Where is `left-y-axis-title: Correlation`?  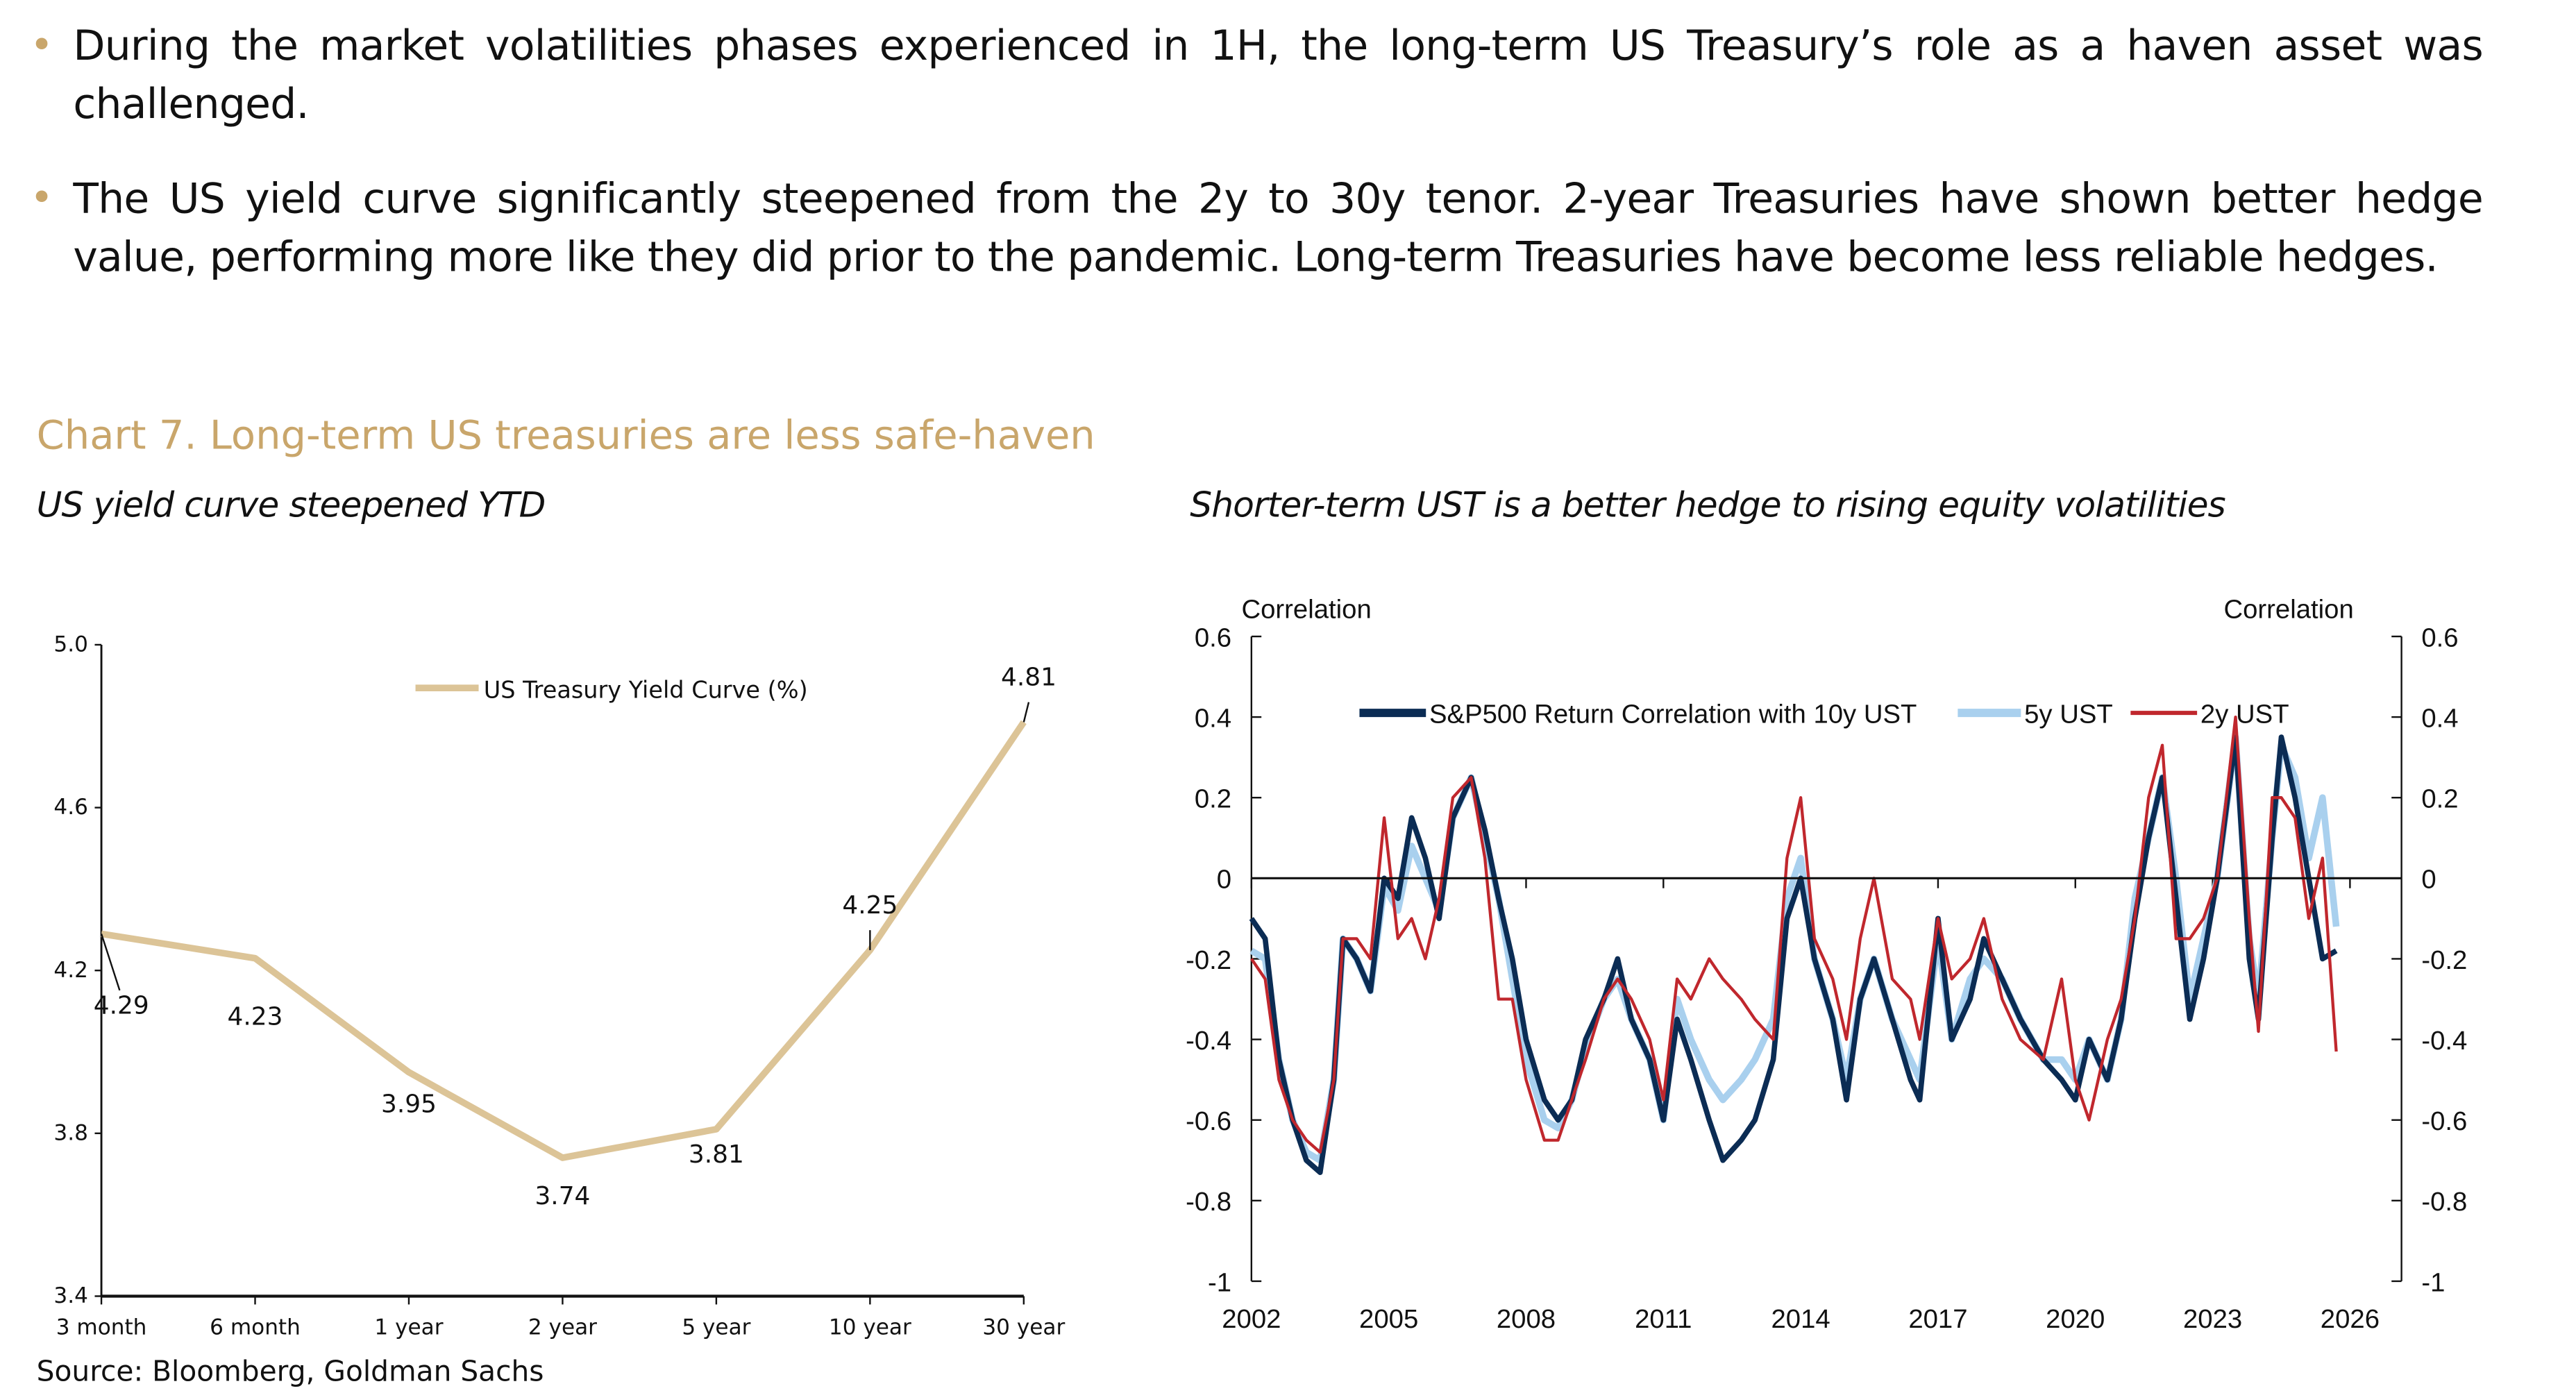 left-y-axis-title: Correlation is located at coordinates (1306, 610).